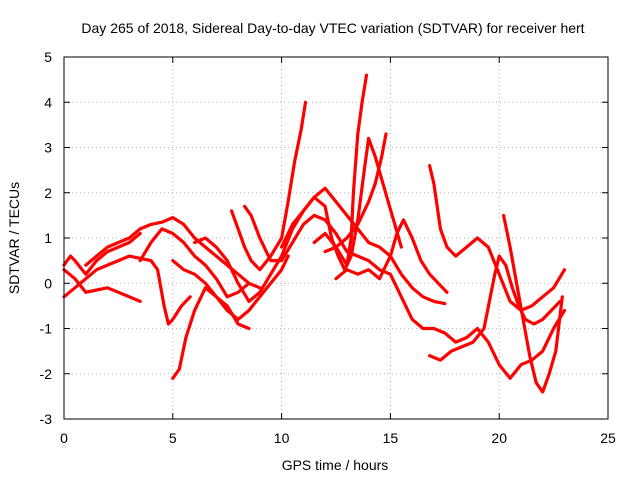  What do you see at coordinates (499, 438) in the screenshot?
I see `x-tick-label: 20` at bounding box center [499, 438].